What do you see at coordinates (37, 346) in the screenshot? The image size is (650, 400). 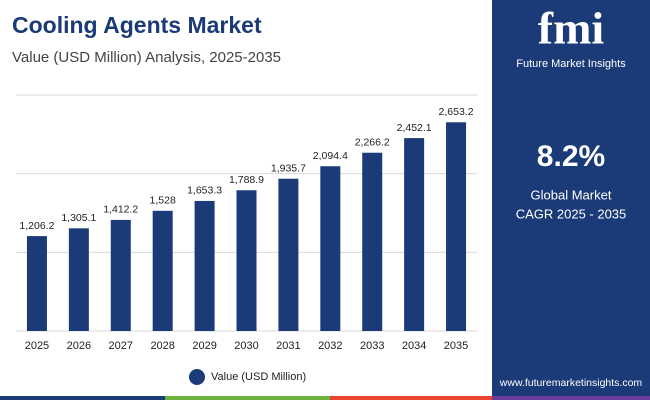 I see `x-tick-label: 2025` at bounding box center [37, 346].